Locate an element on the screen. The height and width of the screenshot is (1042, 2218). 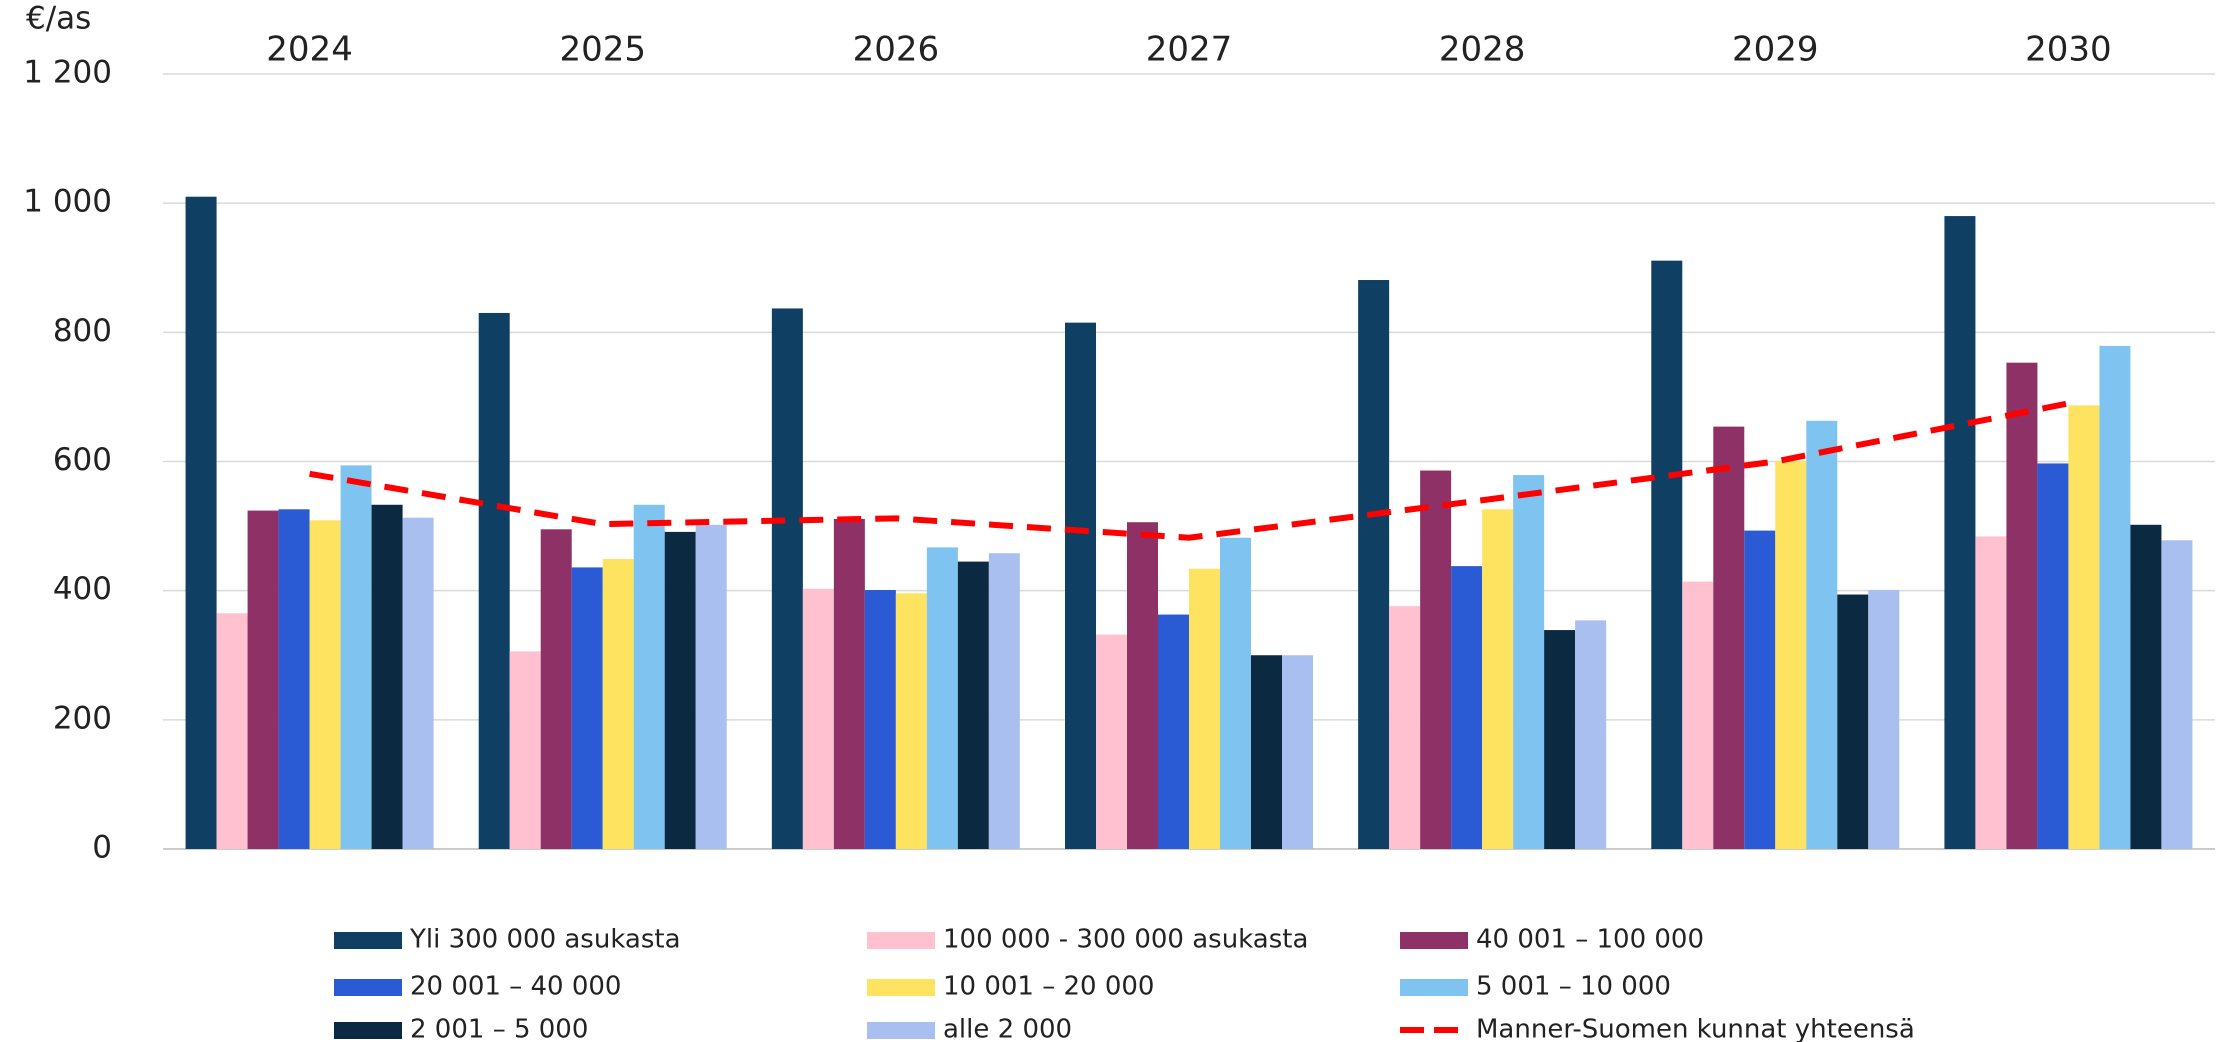
legend-label: 5 001 – 10 000 is located at coordinates (1573, 987).